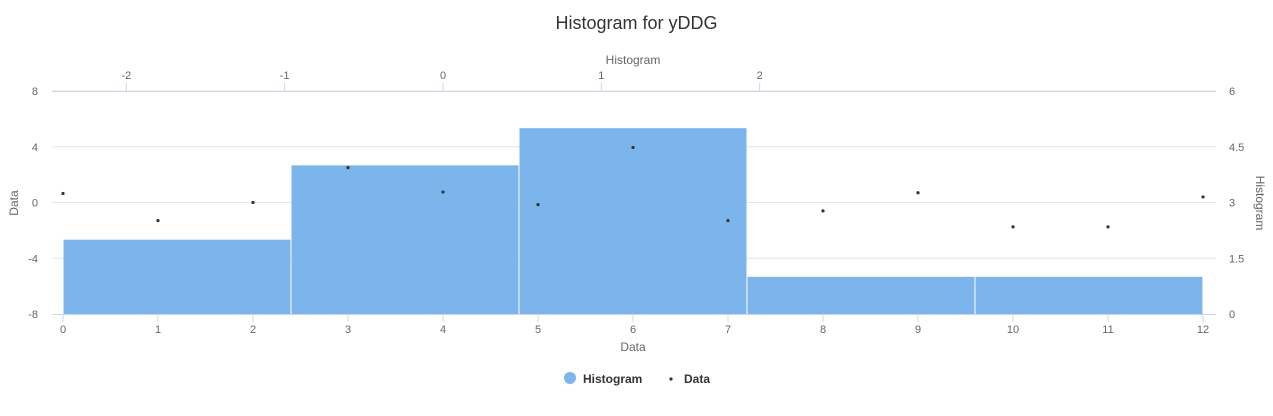 The image size is (1273, 416). What do you see at coordinates (443, 76) in the screenshot?
I see `x-top-tick-label: 0` at bounding box center [443, 76].